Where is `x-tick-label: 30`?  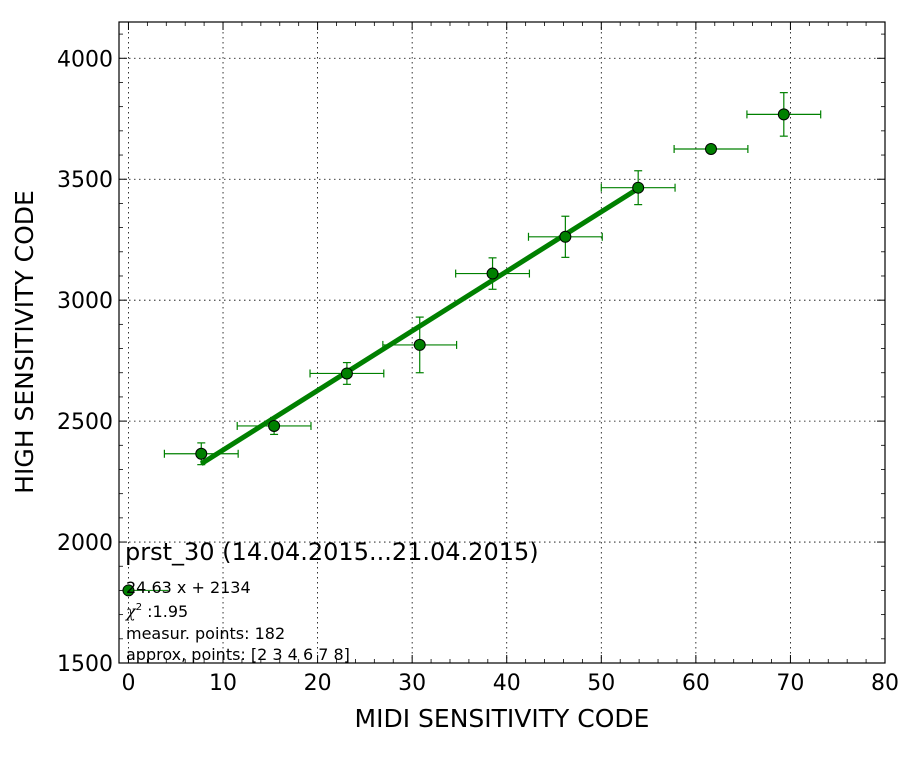
x-tick-label: 30 is located at coordinates (412, 683).